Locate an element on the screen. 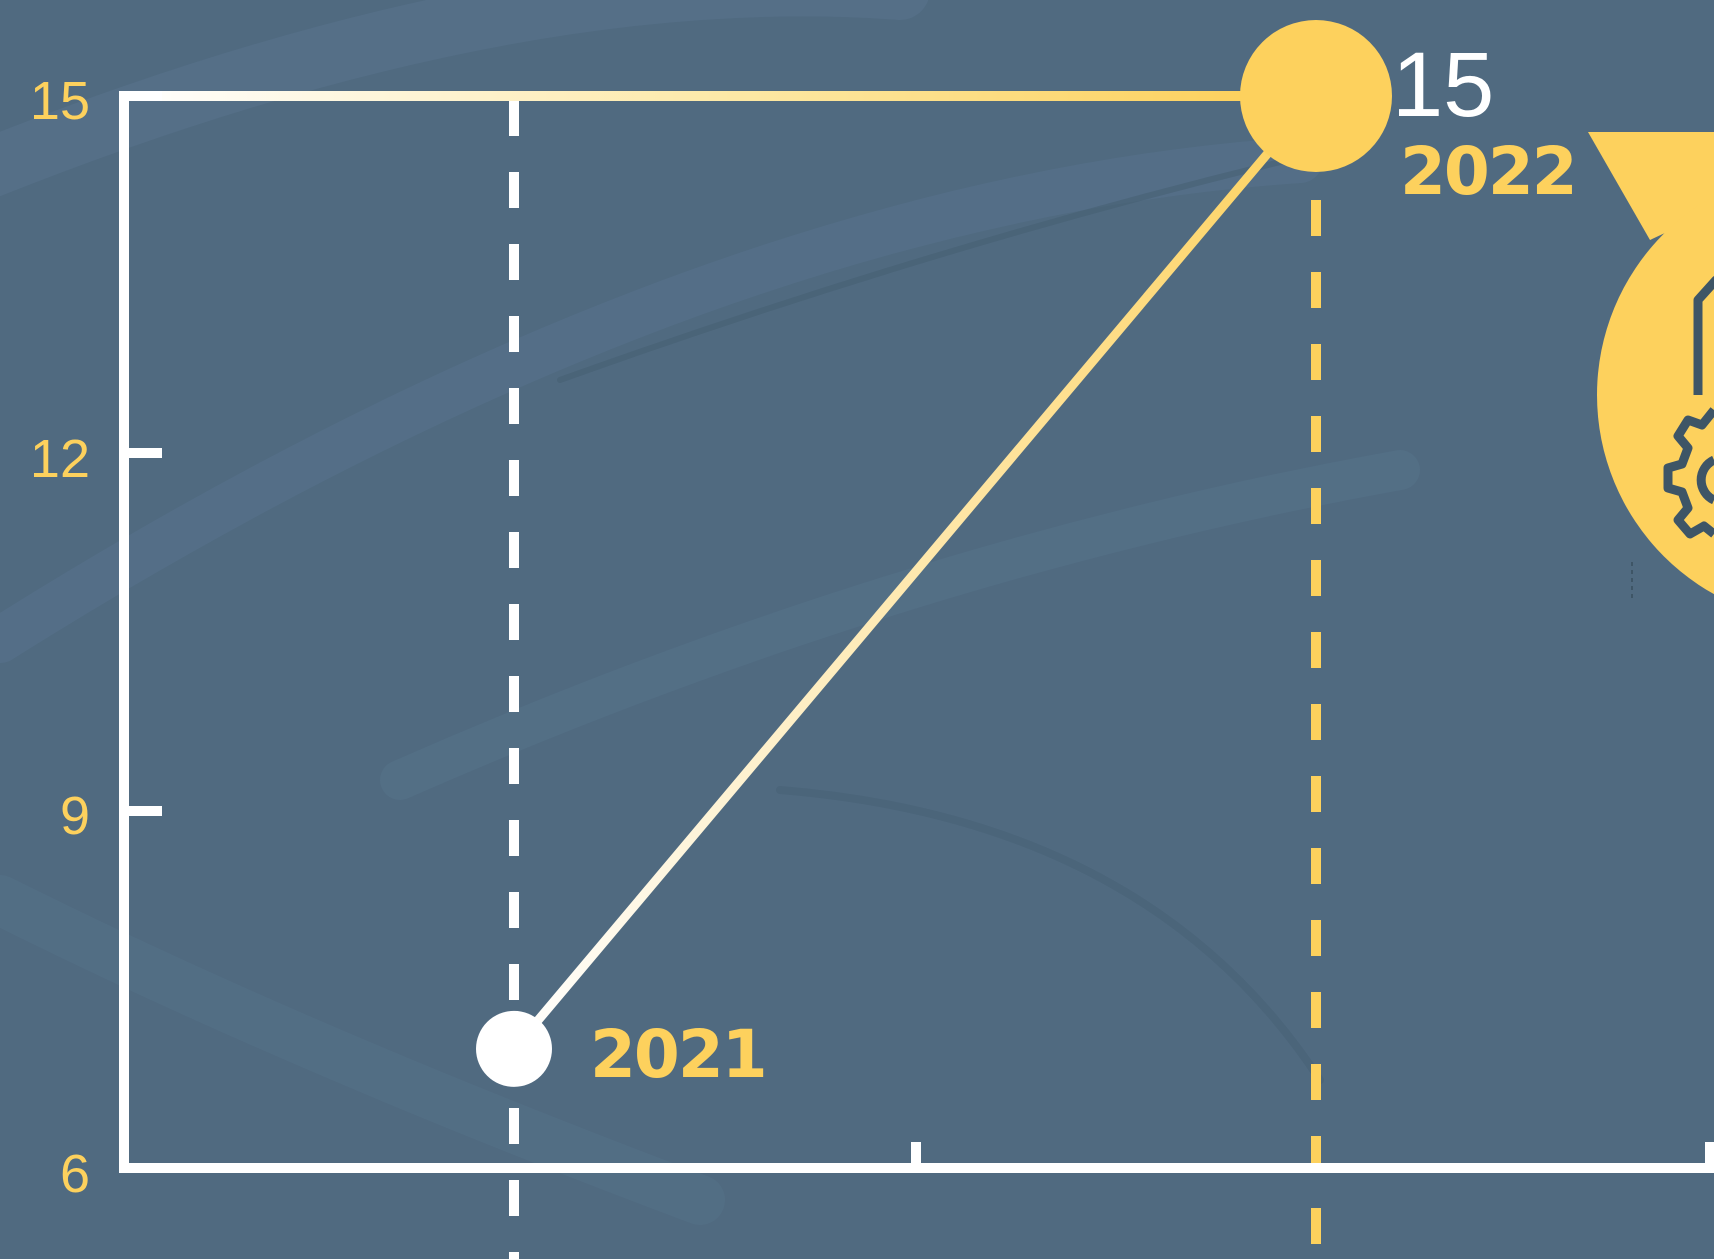 This screenshot has width=1714, height=1259. y-tick-label-6: 6 is located at coordinates (75, 1174).